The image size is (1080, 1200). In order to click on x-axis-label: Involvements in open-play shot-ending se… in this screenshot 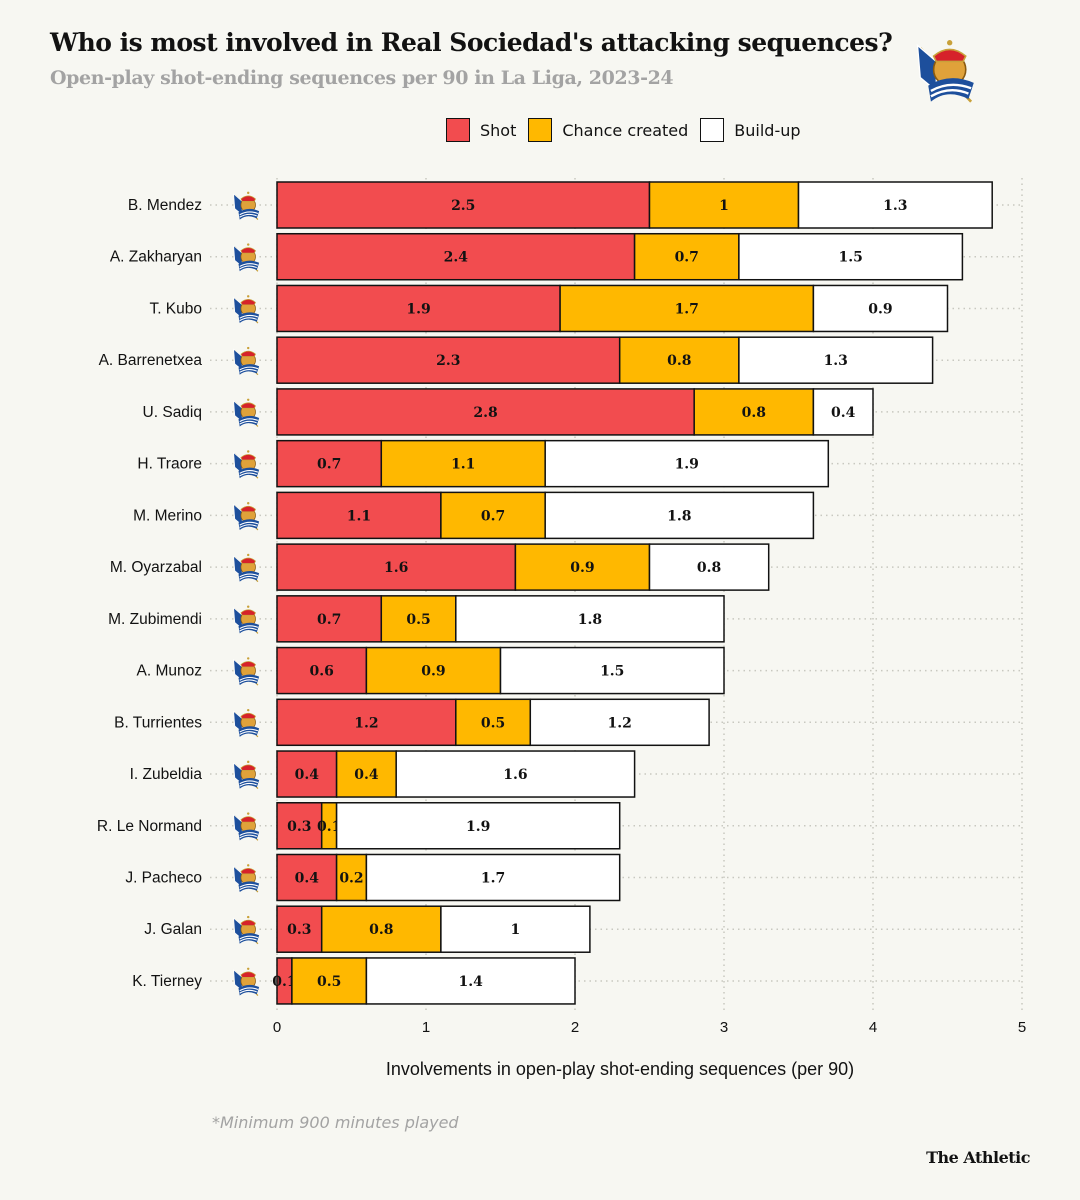, I will do `click(620, 1069)`.